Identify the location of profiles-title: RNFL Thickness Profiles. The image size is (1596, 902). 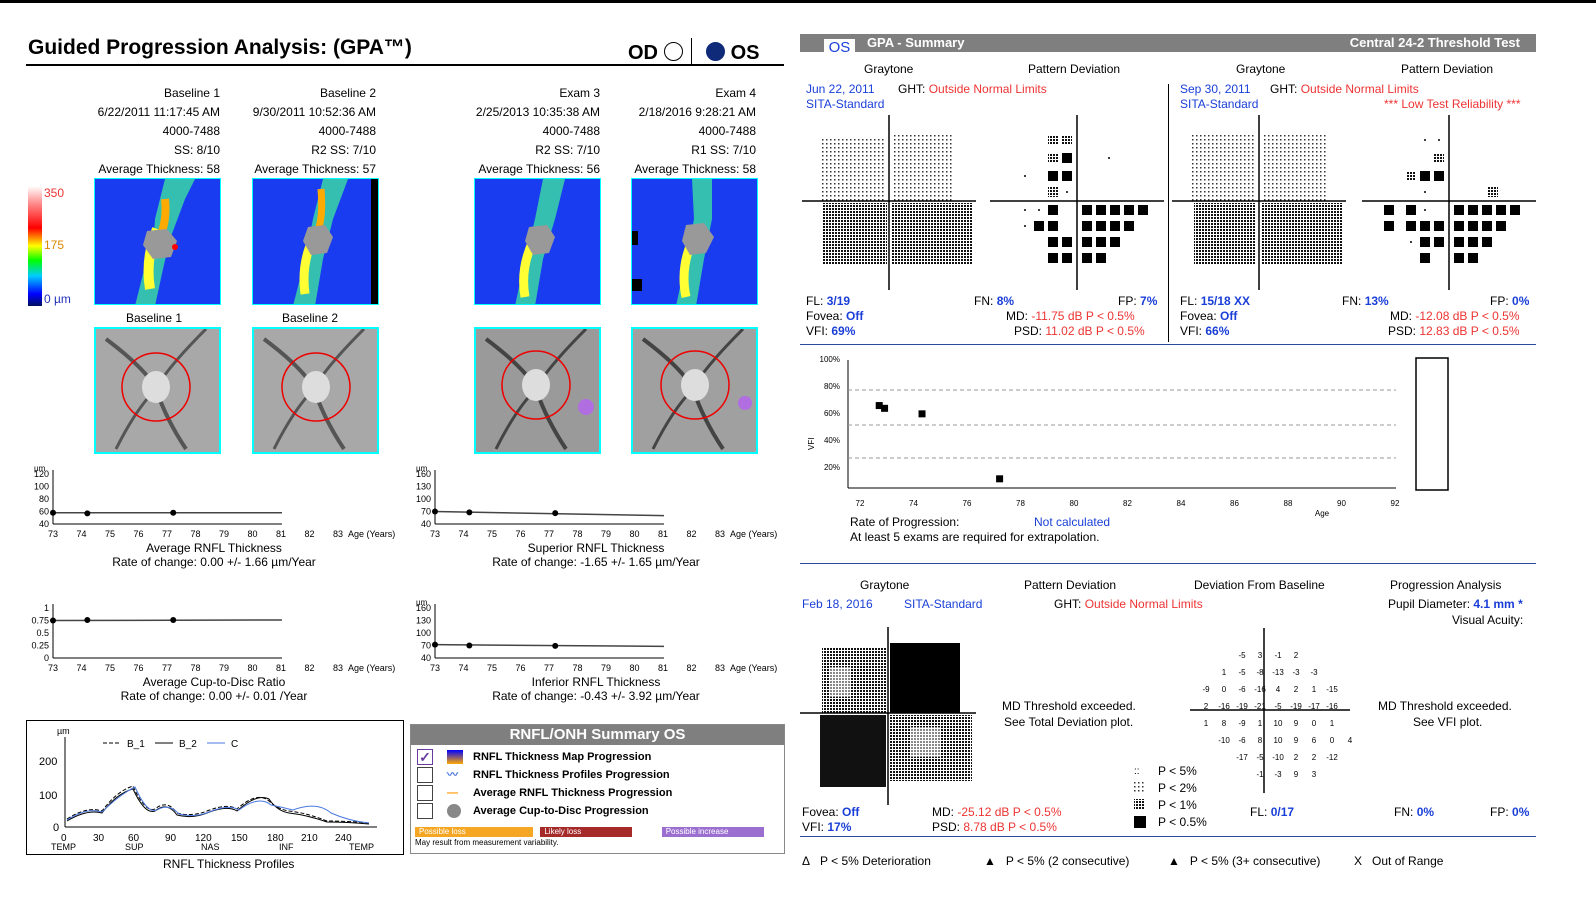
(229, 864).